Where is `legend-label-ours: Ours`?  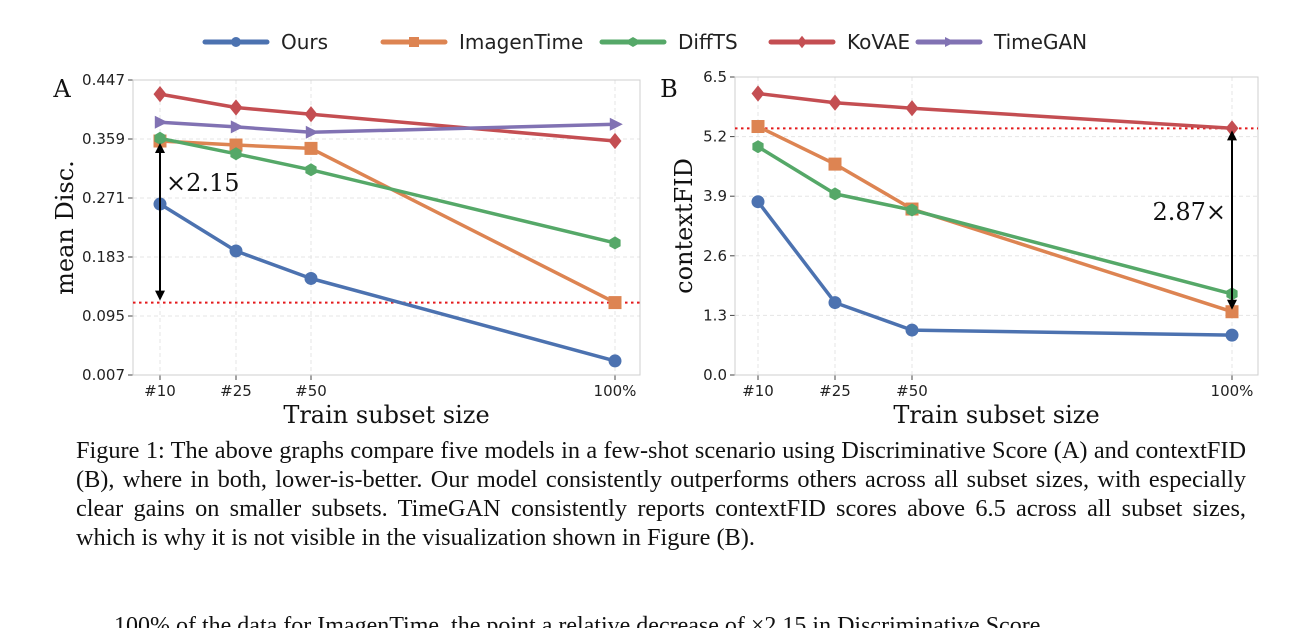
legend-label-ours: Ours is located at coordinates (304, 42).